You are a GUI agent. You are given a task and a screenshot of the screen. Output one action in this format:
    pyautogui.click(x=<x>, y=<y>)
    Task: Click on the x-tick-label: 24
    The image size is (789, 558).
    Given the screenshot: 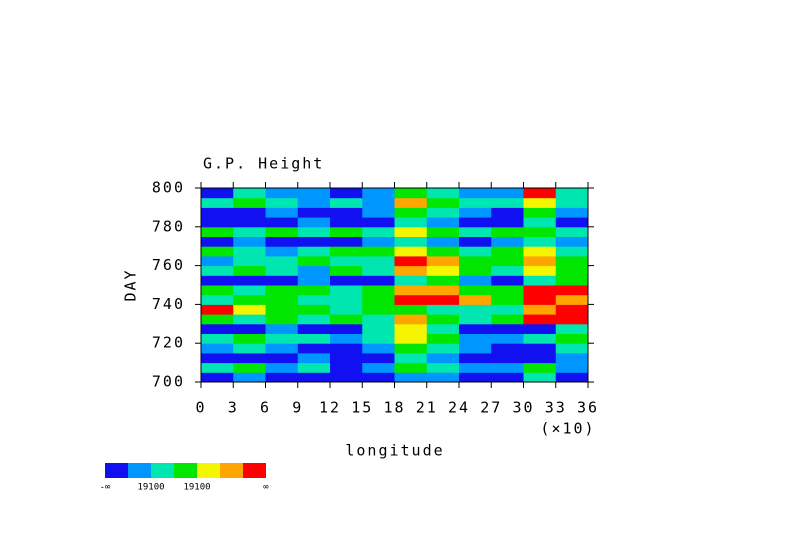 What is the action you would take?
    pyautogui.click(x=459, y=408)
    